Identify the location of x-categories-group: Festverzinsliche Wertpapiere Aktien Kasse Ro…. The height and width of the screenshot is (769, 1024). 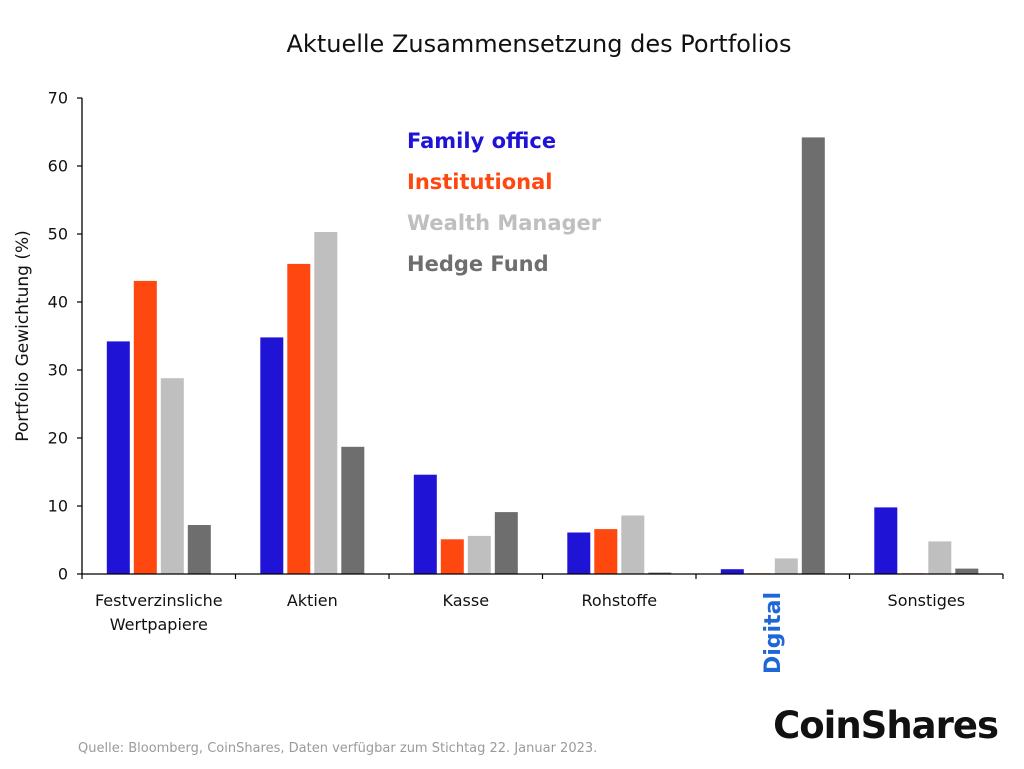
(530, 632).